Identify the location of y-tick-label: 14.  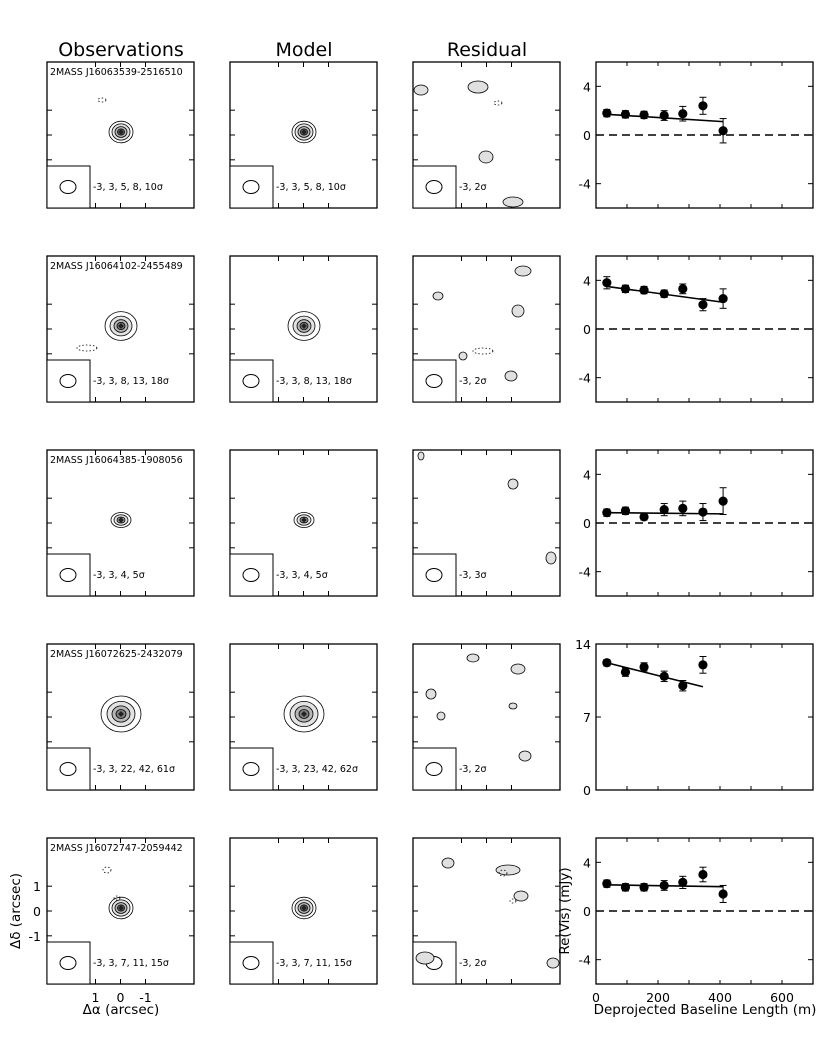
(583, 644).